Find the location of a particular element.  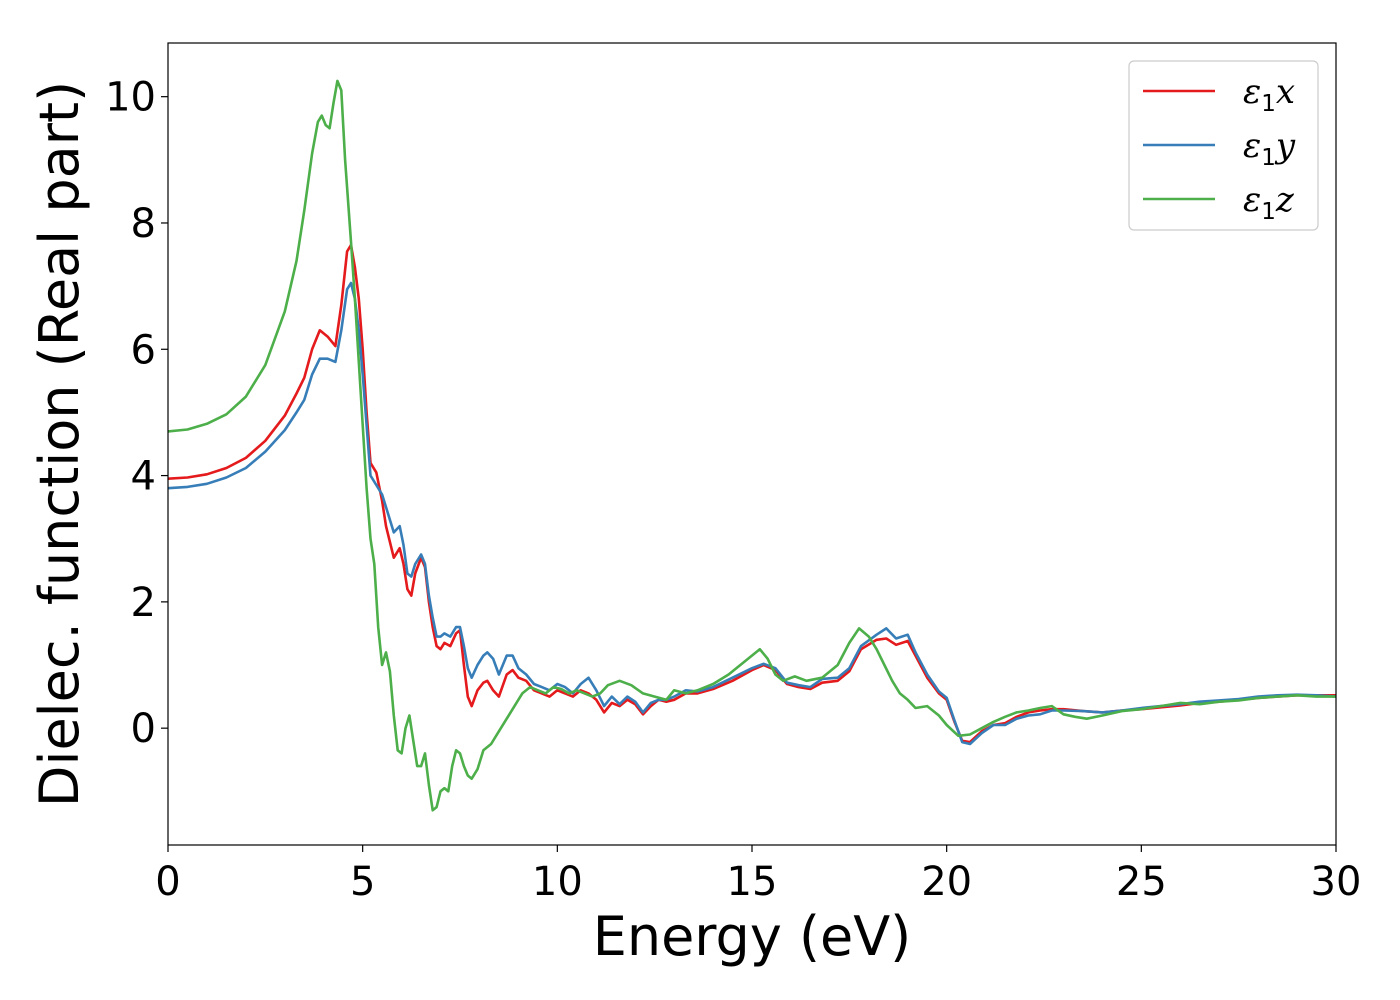

legend-frame is located at coordinates (1223, 145).